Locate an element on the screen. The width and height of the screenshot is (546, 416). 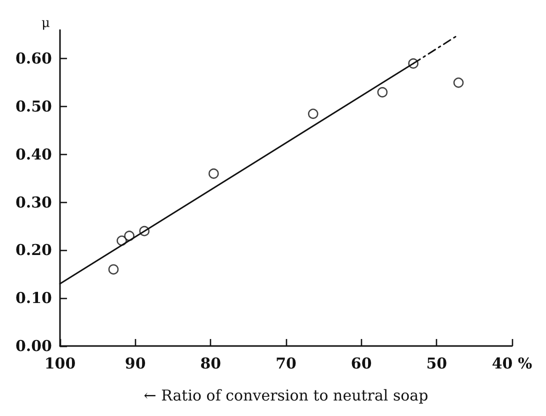
x-tick-label: 90 is located at coordinates (135, 363).